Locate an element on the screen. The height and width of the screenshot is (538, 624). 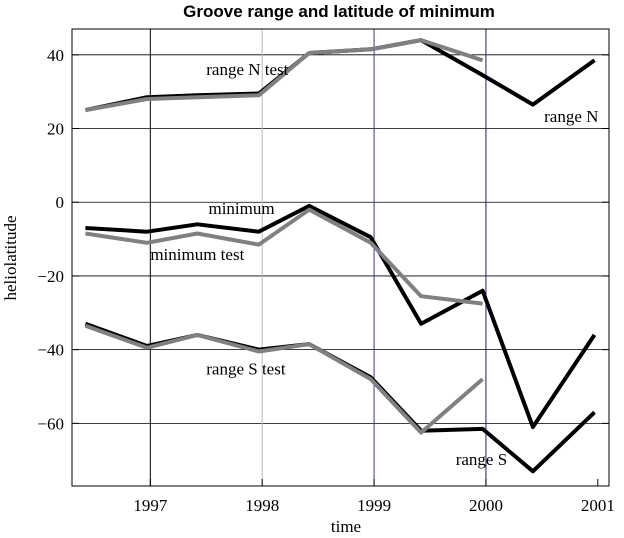
x-tick-label: 1998 is located at coordinates (262, 505).